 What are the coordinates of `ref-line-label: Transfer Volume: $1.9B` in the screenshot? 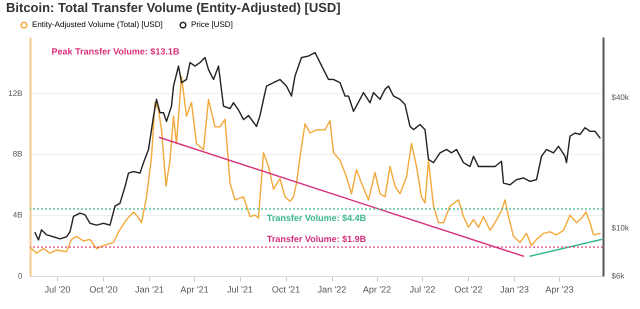 It's located at (316, 239).